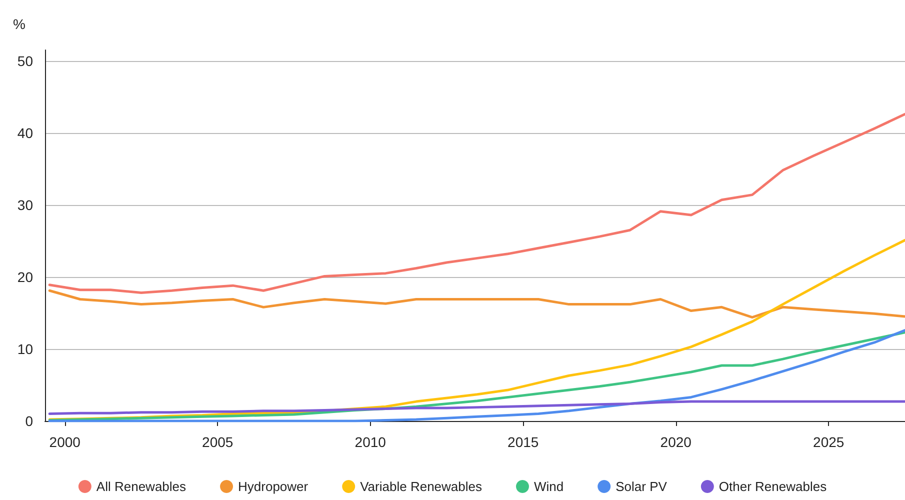 The width and height of the screenshot is (905, 500). What do you see at coordinates (25, 132) in the screenshot?
I see `y-tick-label: 40` at bounding box center [25, 132].